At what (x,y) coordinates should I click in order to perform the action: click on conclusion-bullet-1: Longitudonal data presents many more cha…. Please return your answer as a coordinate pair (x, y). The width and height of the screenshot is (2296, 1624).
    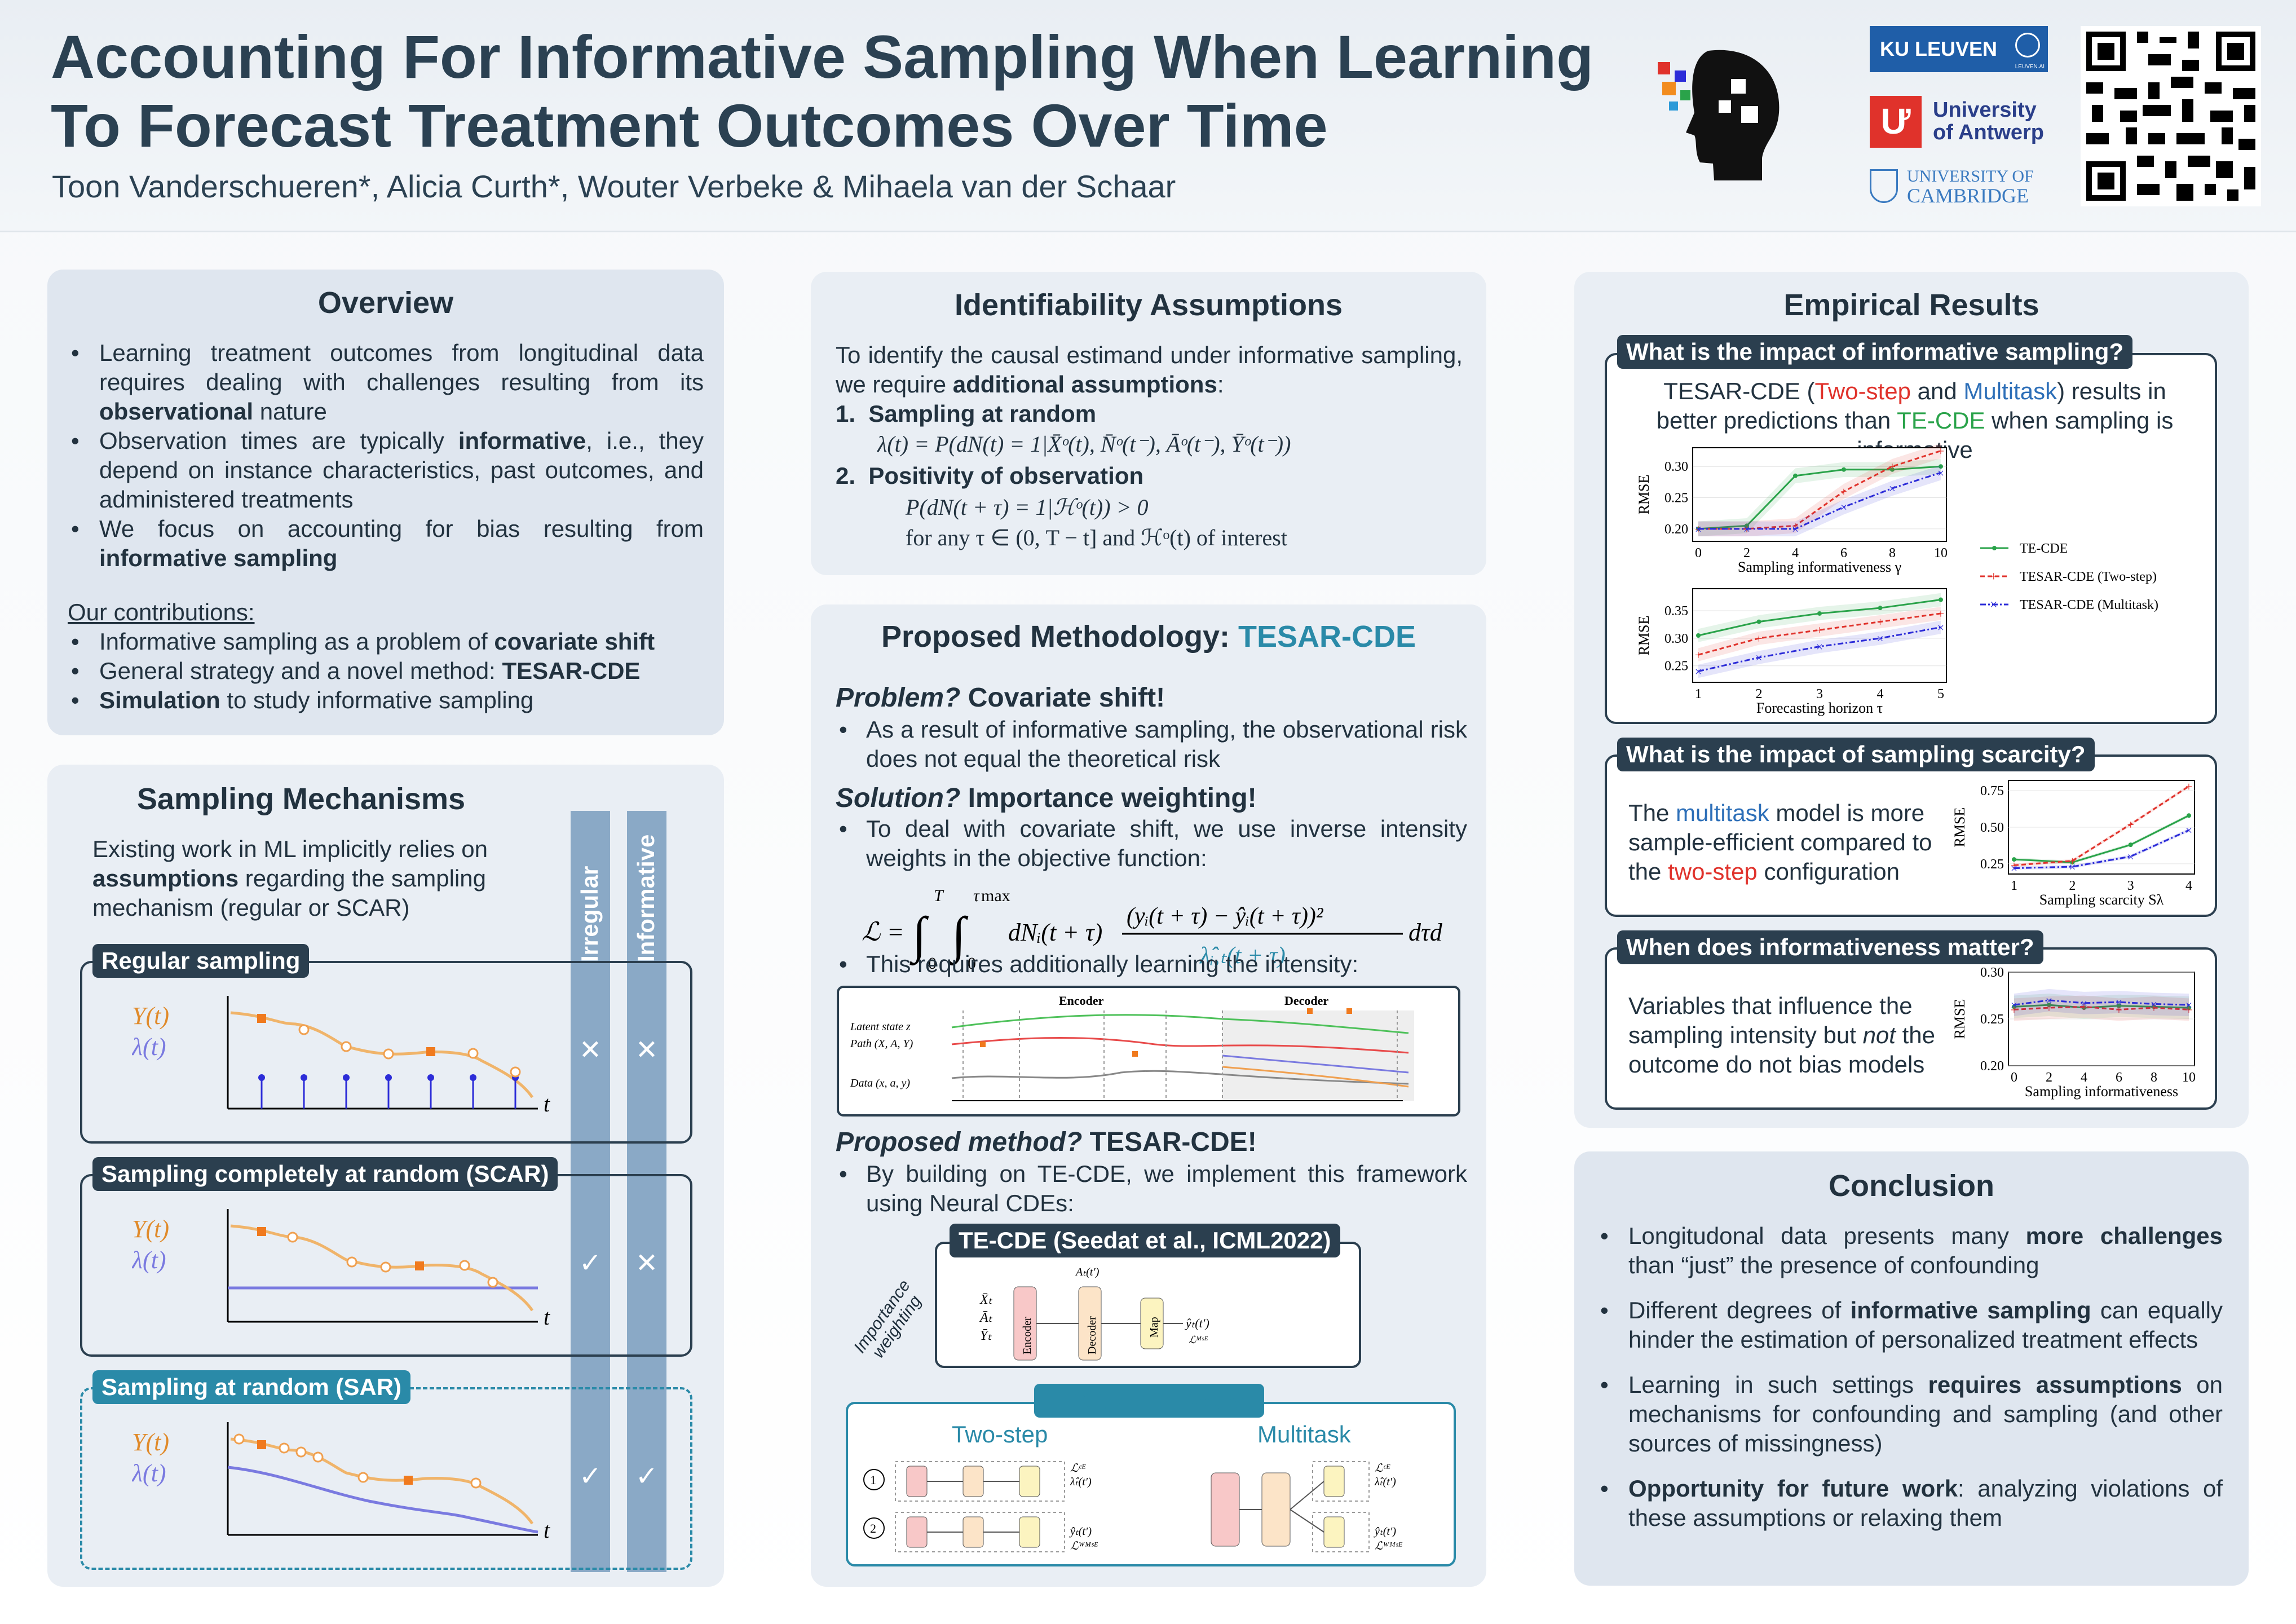
    Looking at the image, I should click on (1910, 1250).